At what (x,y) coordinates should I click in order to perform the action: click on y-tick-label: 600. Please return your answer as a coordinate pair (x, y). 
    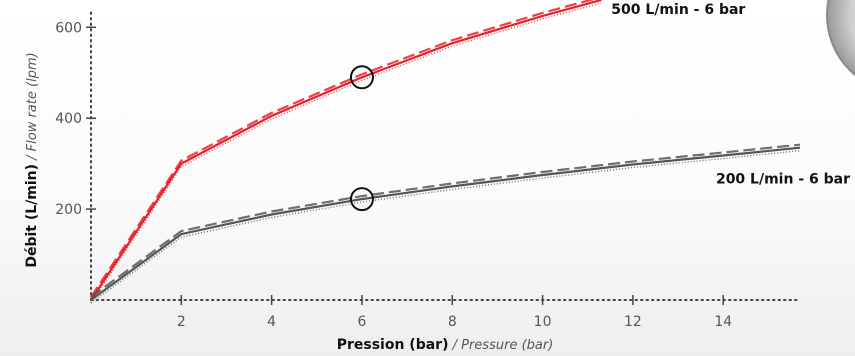
    Looking at the image, I should click on (68, 28).